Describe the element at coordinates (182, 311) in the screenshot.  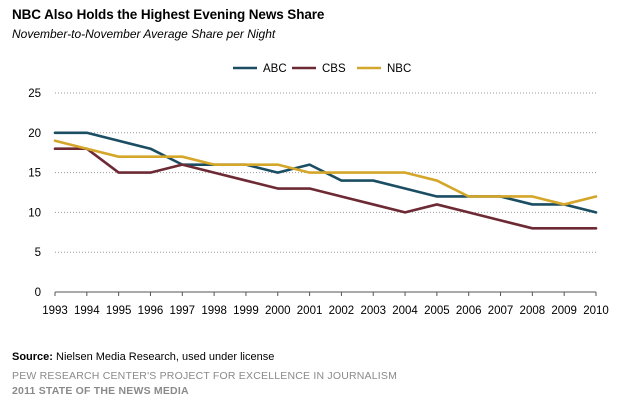
I see `x-tick-label: 1997` at that location.